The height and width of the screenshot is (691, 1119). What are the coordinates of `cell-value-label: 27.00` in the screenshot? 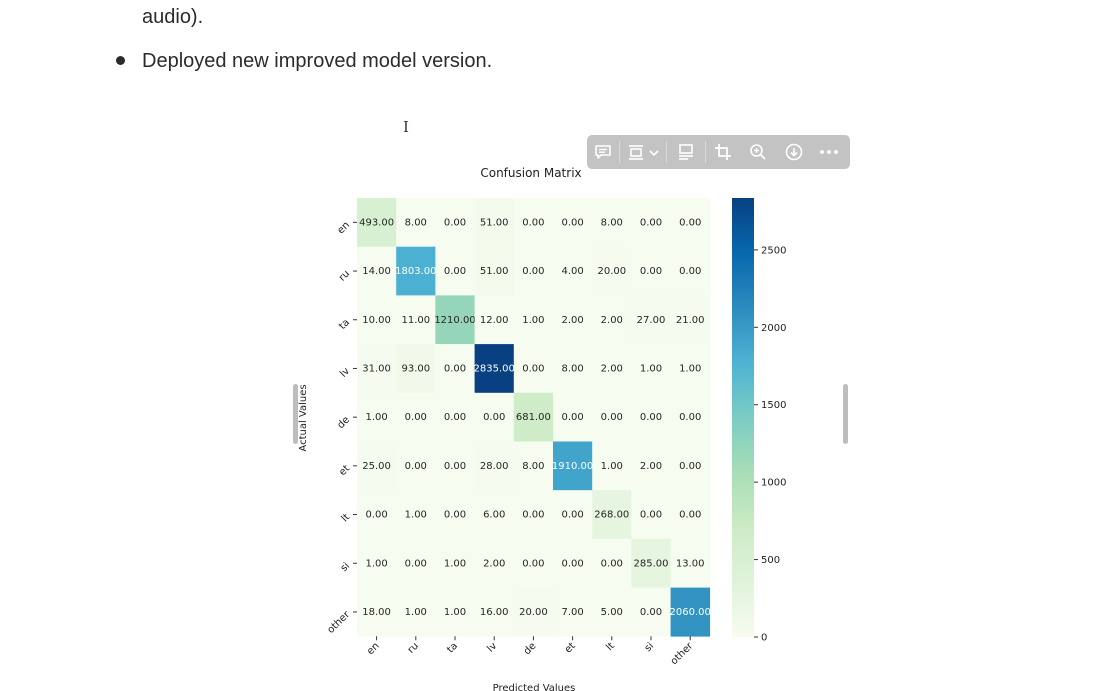 It's located at (651, 320).